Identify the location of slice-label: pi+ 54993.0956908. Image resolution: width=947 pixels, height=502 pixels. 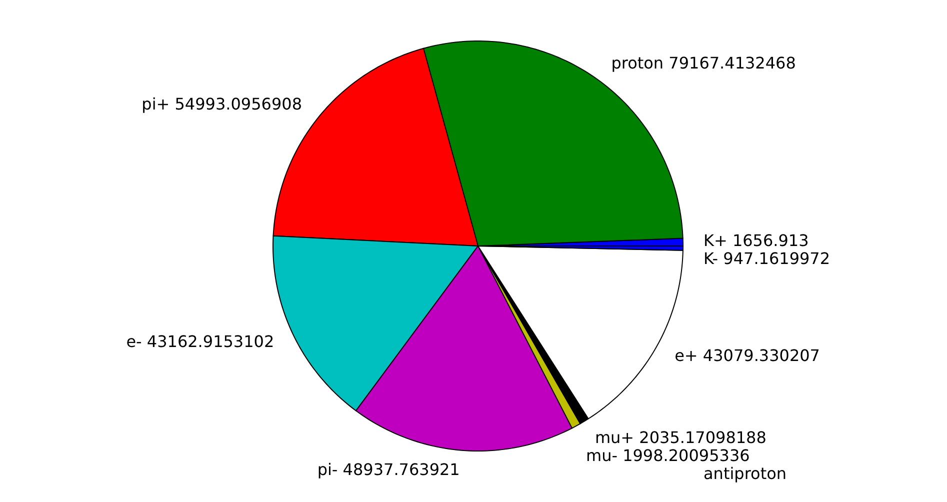
(222, 104).